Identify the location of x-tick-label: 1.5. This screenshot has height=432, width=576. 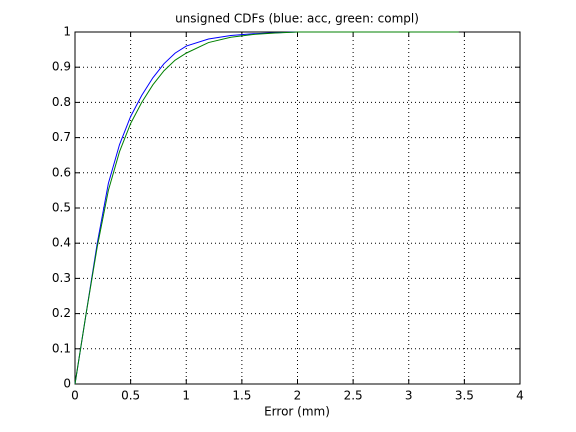
(241, 396).